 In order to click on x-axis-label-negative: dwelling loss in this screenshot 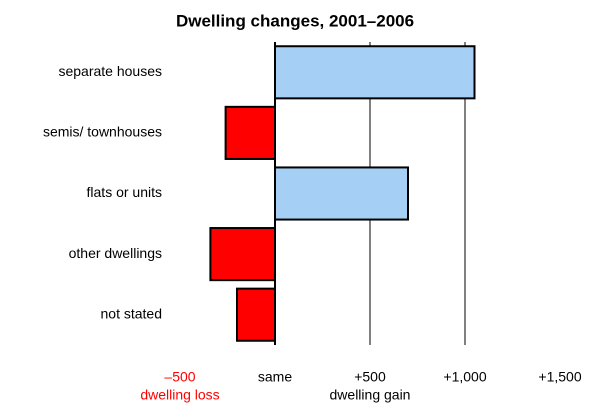, I will do `click(179, 395)`.